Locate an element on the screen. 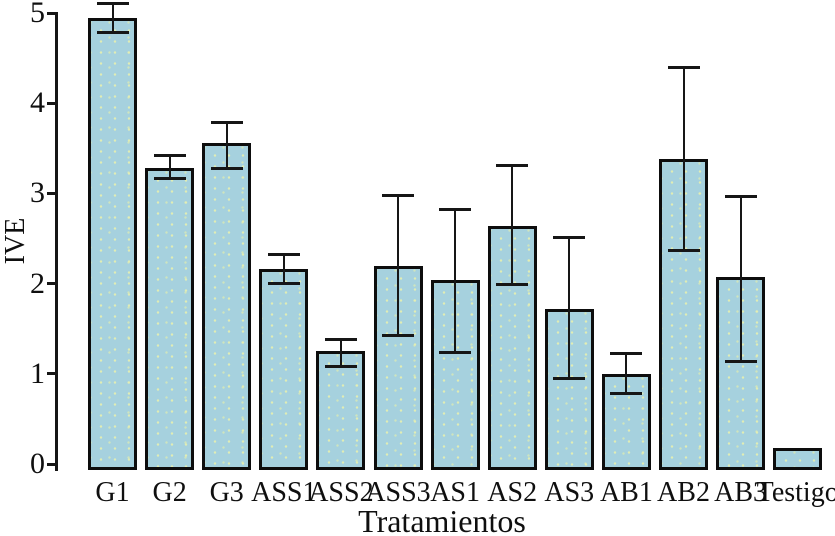 This screenshot has height=536, width=835. y-tick-label: 2 is located at coordinates (37, 283).